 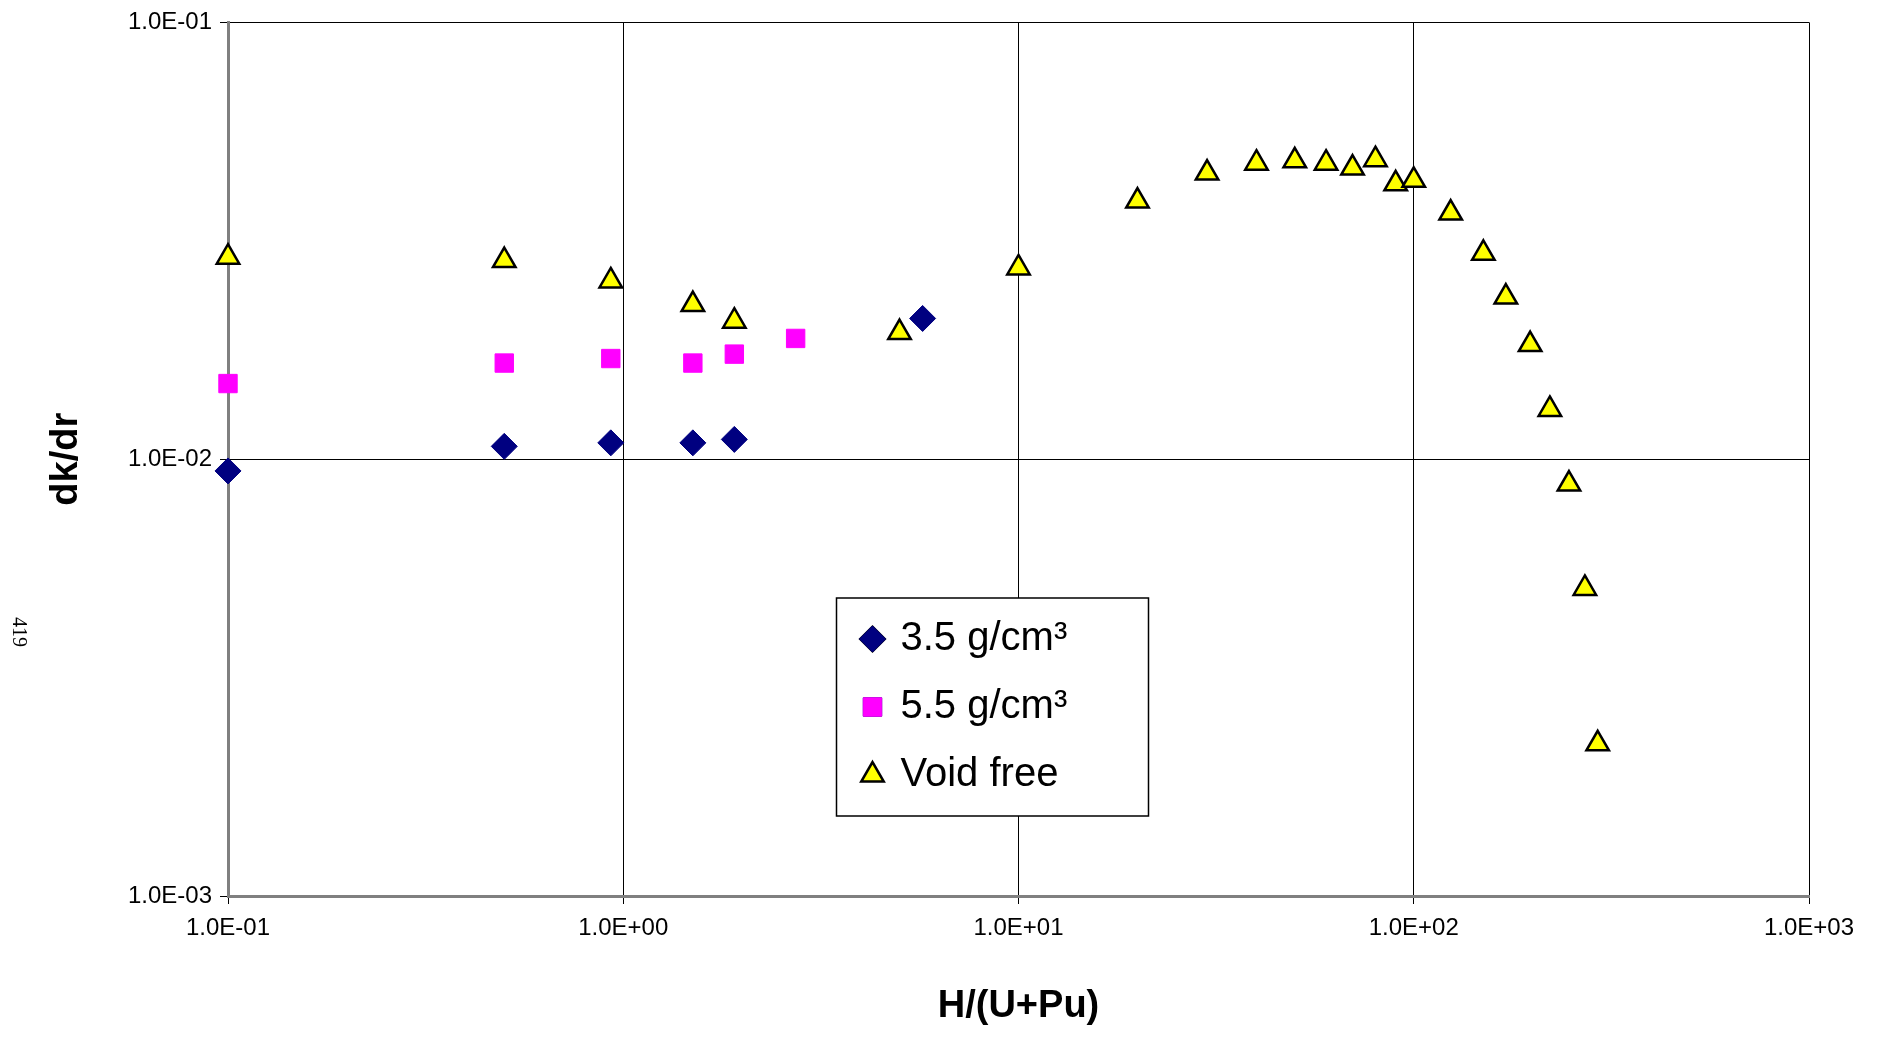 I want to click on x-tick-label: 1.0E+02, so click(x=1413, y=927).